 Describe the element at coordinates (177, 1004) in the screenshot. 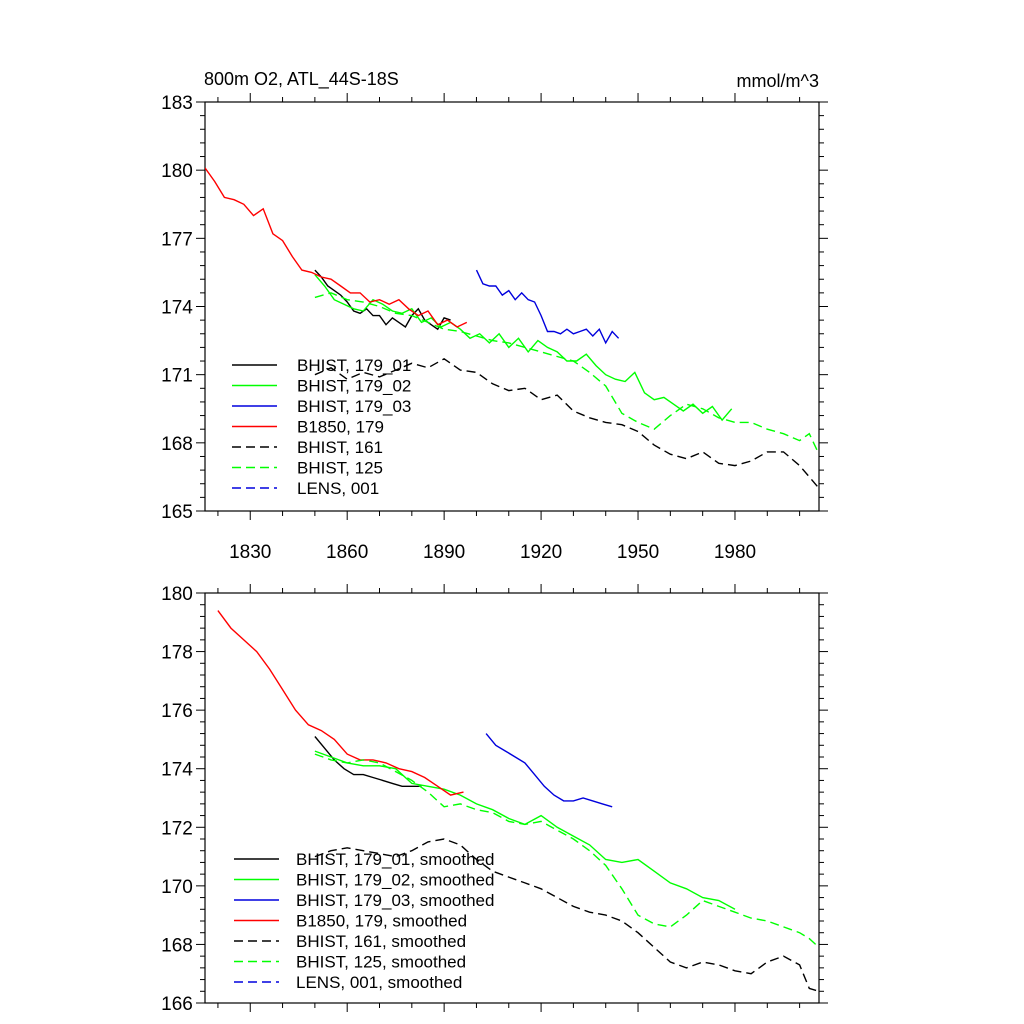

I see `y-tick-label: 166` at that location.